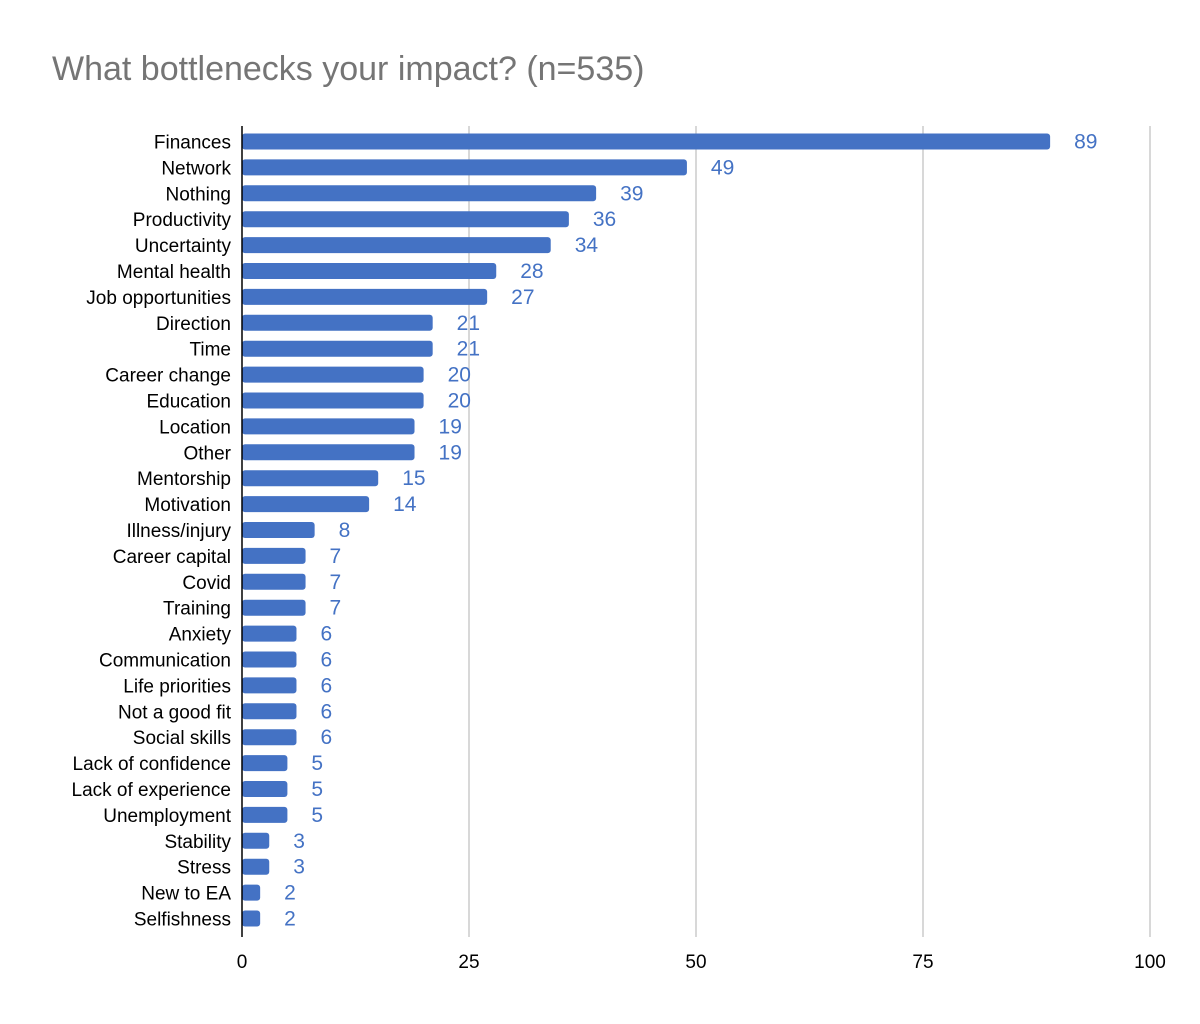  Describe the element at coordinates (184, 479) in the screenshot. I see `category-label-13: Mentorship` at that location.